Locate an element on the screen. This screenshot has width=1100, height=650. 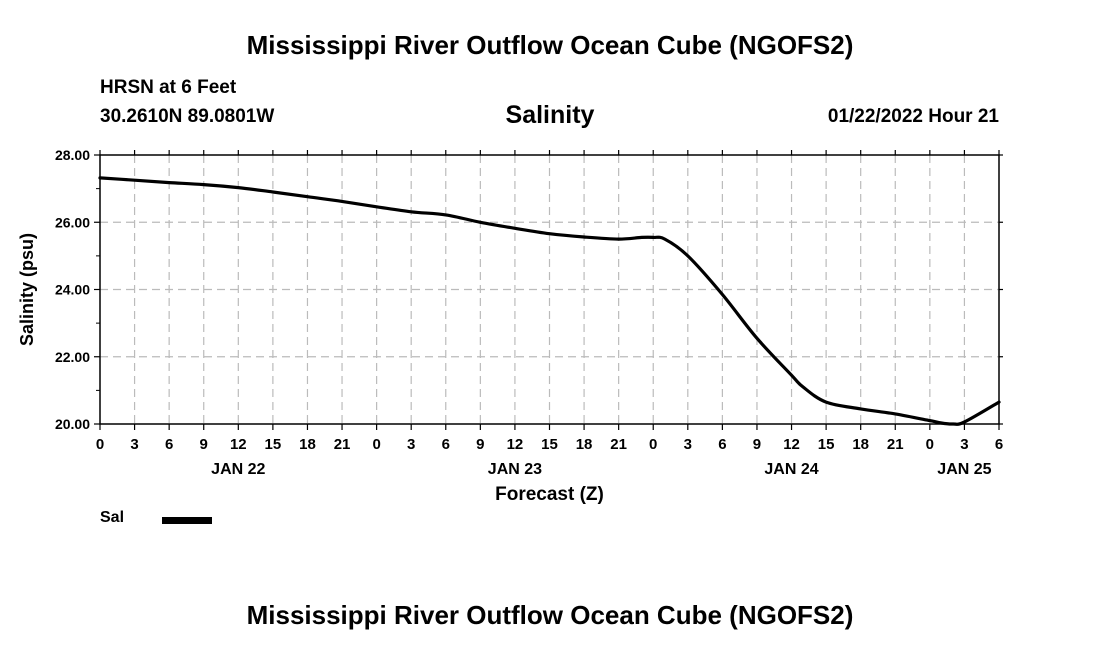
date-labels: JAN 22 JAN 23 JAN 24 JAN 25 is located at coordinates (601, 469).